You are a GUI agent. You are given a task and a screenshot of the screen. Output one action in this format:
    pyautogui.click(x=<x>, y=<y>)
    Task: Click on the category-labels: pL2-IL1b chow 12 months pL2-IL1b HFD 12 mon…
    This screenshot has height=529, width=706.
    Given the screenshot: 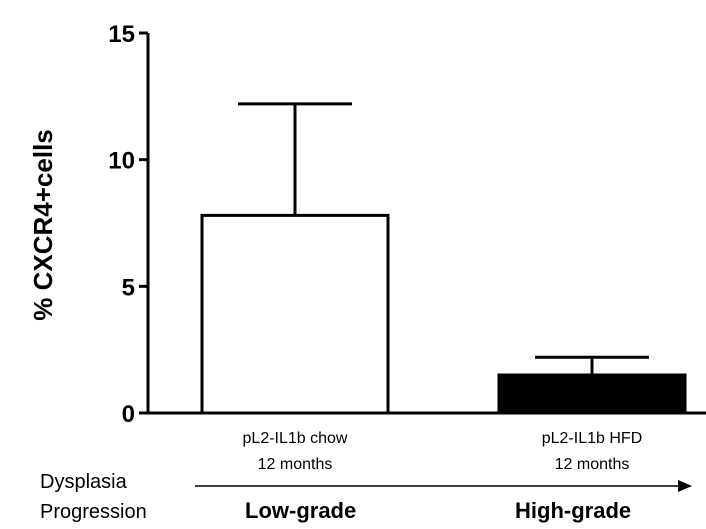 What is the action you would take?
    pyautogui.click(x=443, y=451)
    